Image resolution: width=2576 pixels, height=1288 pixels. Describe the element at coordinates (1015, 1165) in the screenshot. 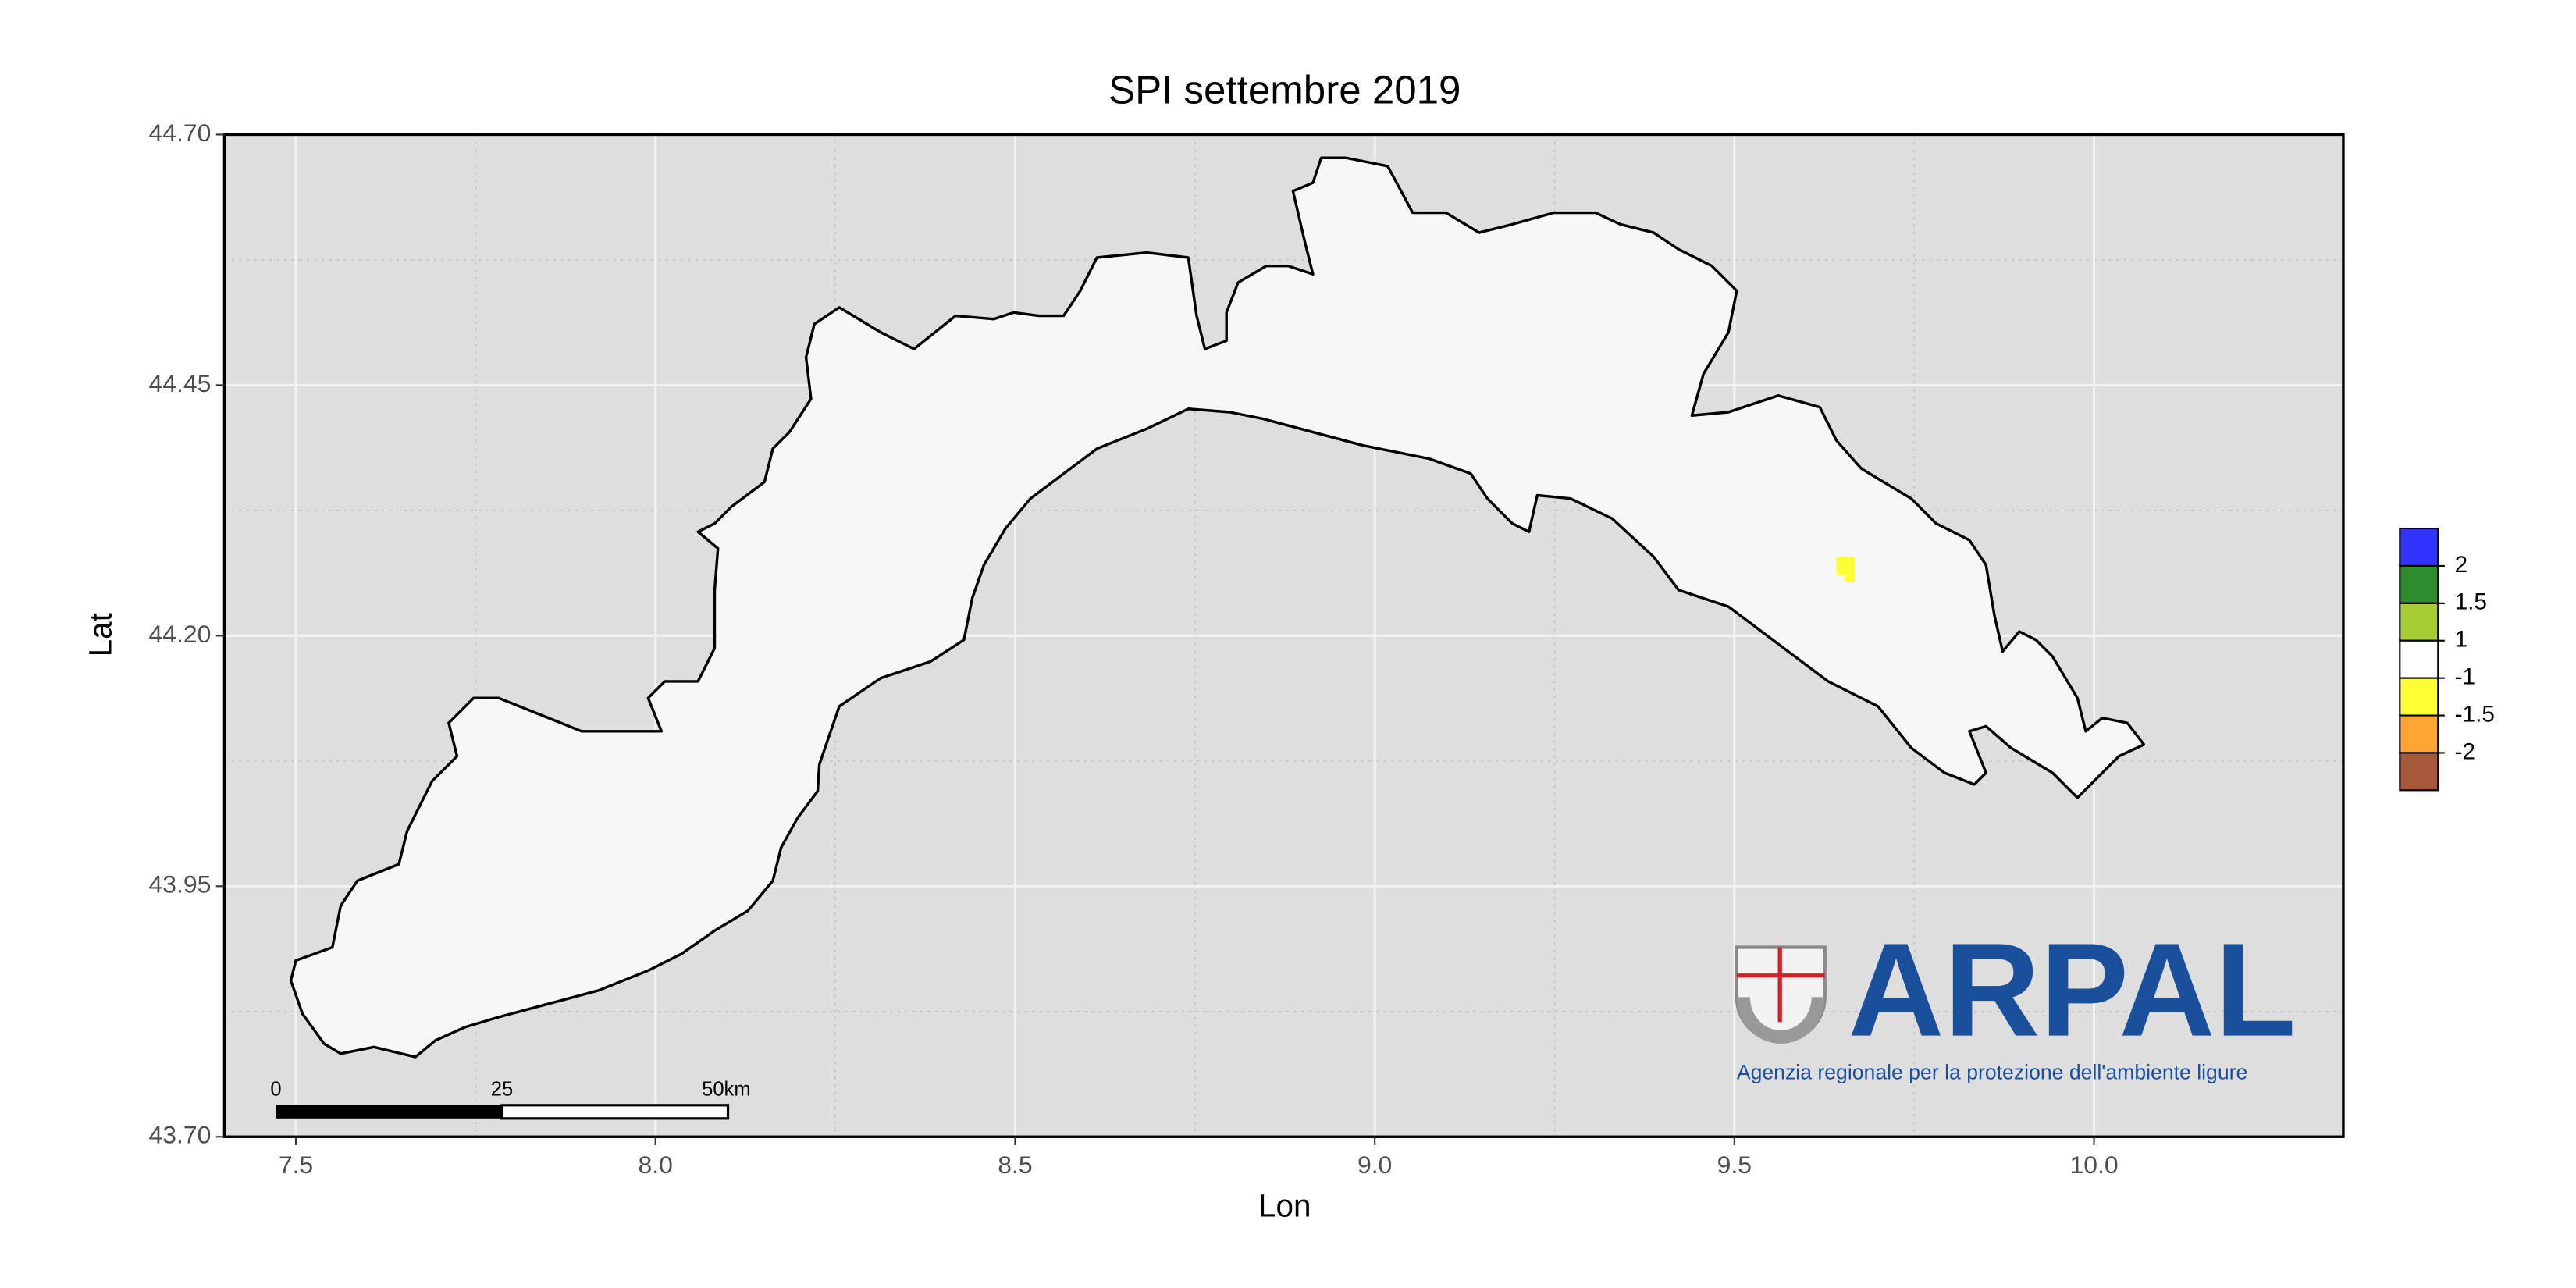

I see `x-tick-label: 8.5` at that location.